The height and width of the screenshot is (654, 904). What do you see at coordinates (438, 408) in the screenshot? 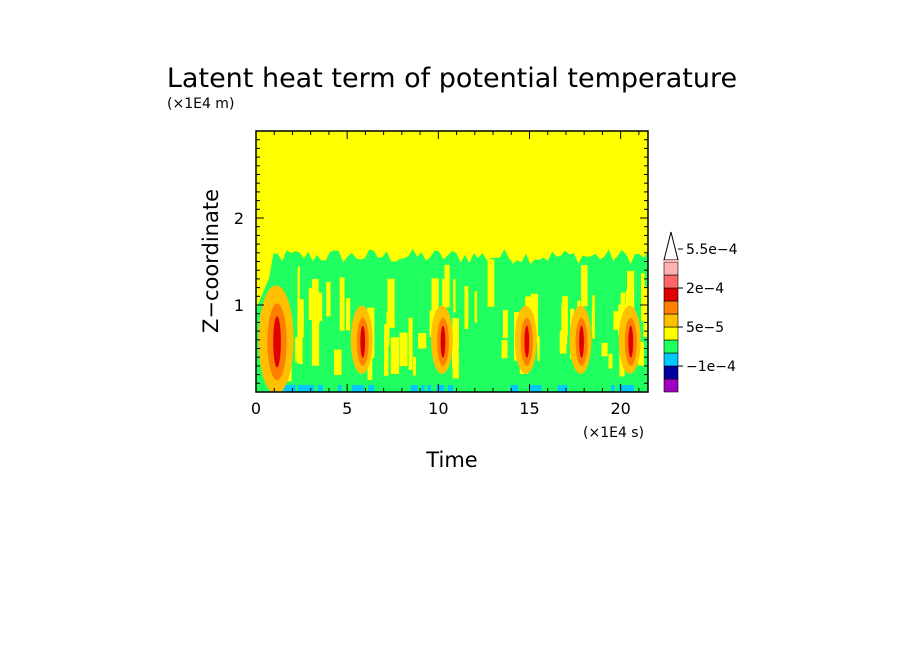
I see `x-tick-label: 10` at bounding box center [438, 408].